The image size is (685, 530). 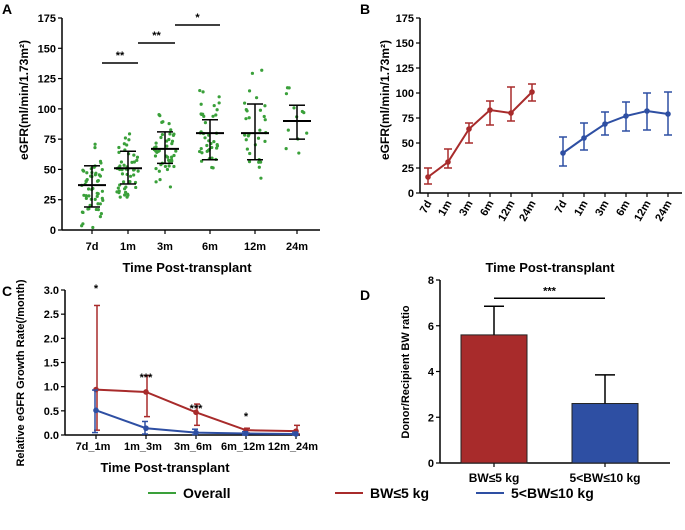 What do you see at coordinates (96, 289) in the screenshot?
I see `panel-c-sig-label: *` at bounding box center [96, 289].